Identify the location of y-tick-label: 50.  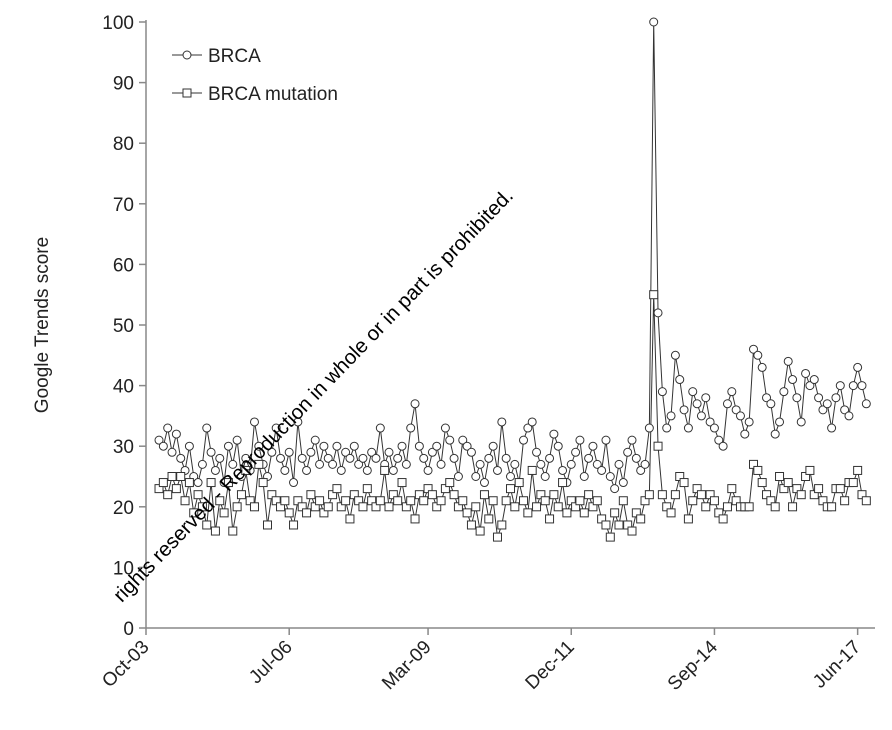
(123, 326).